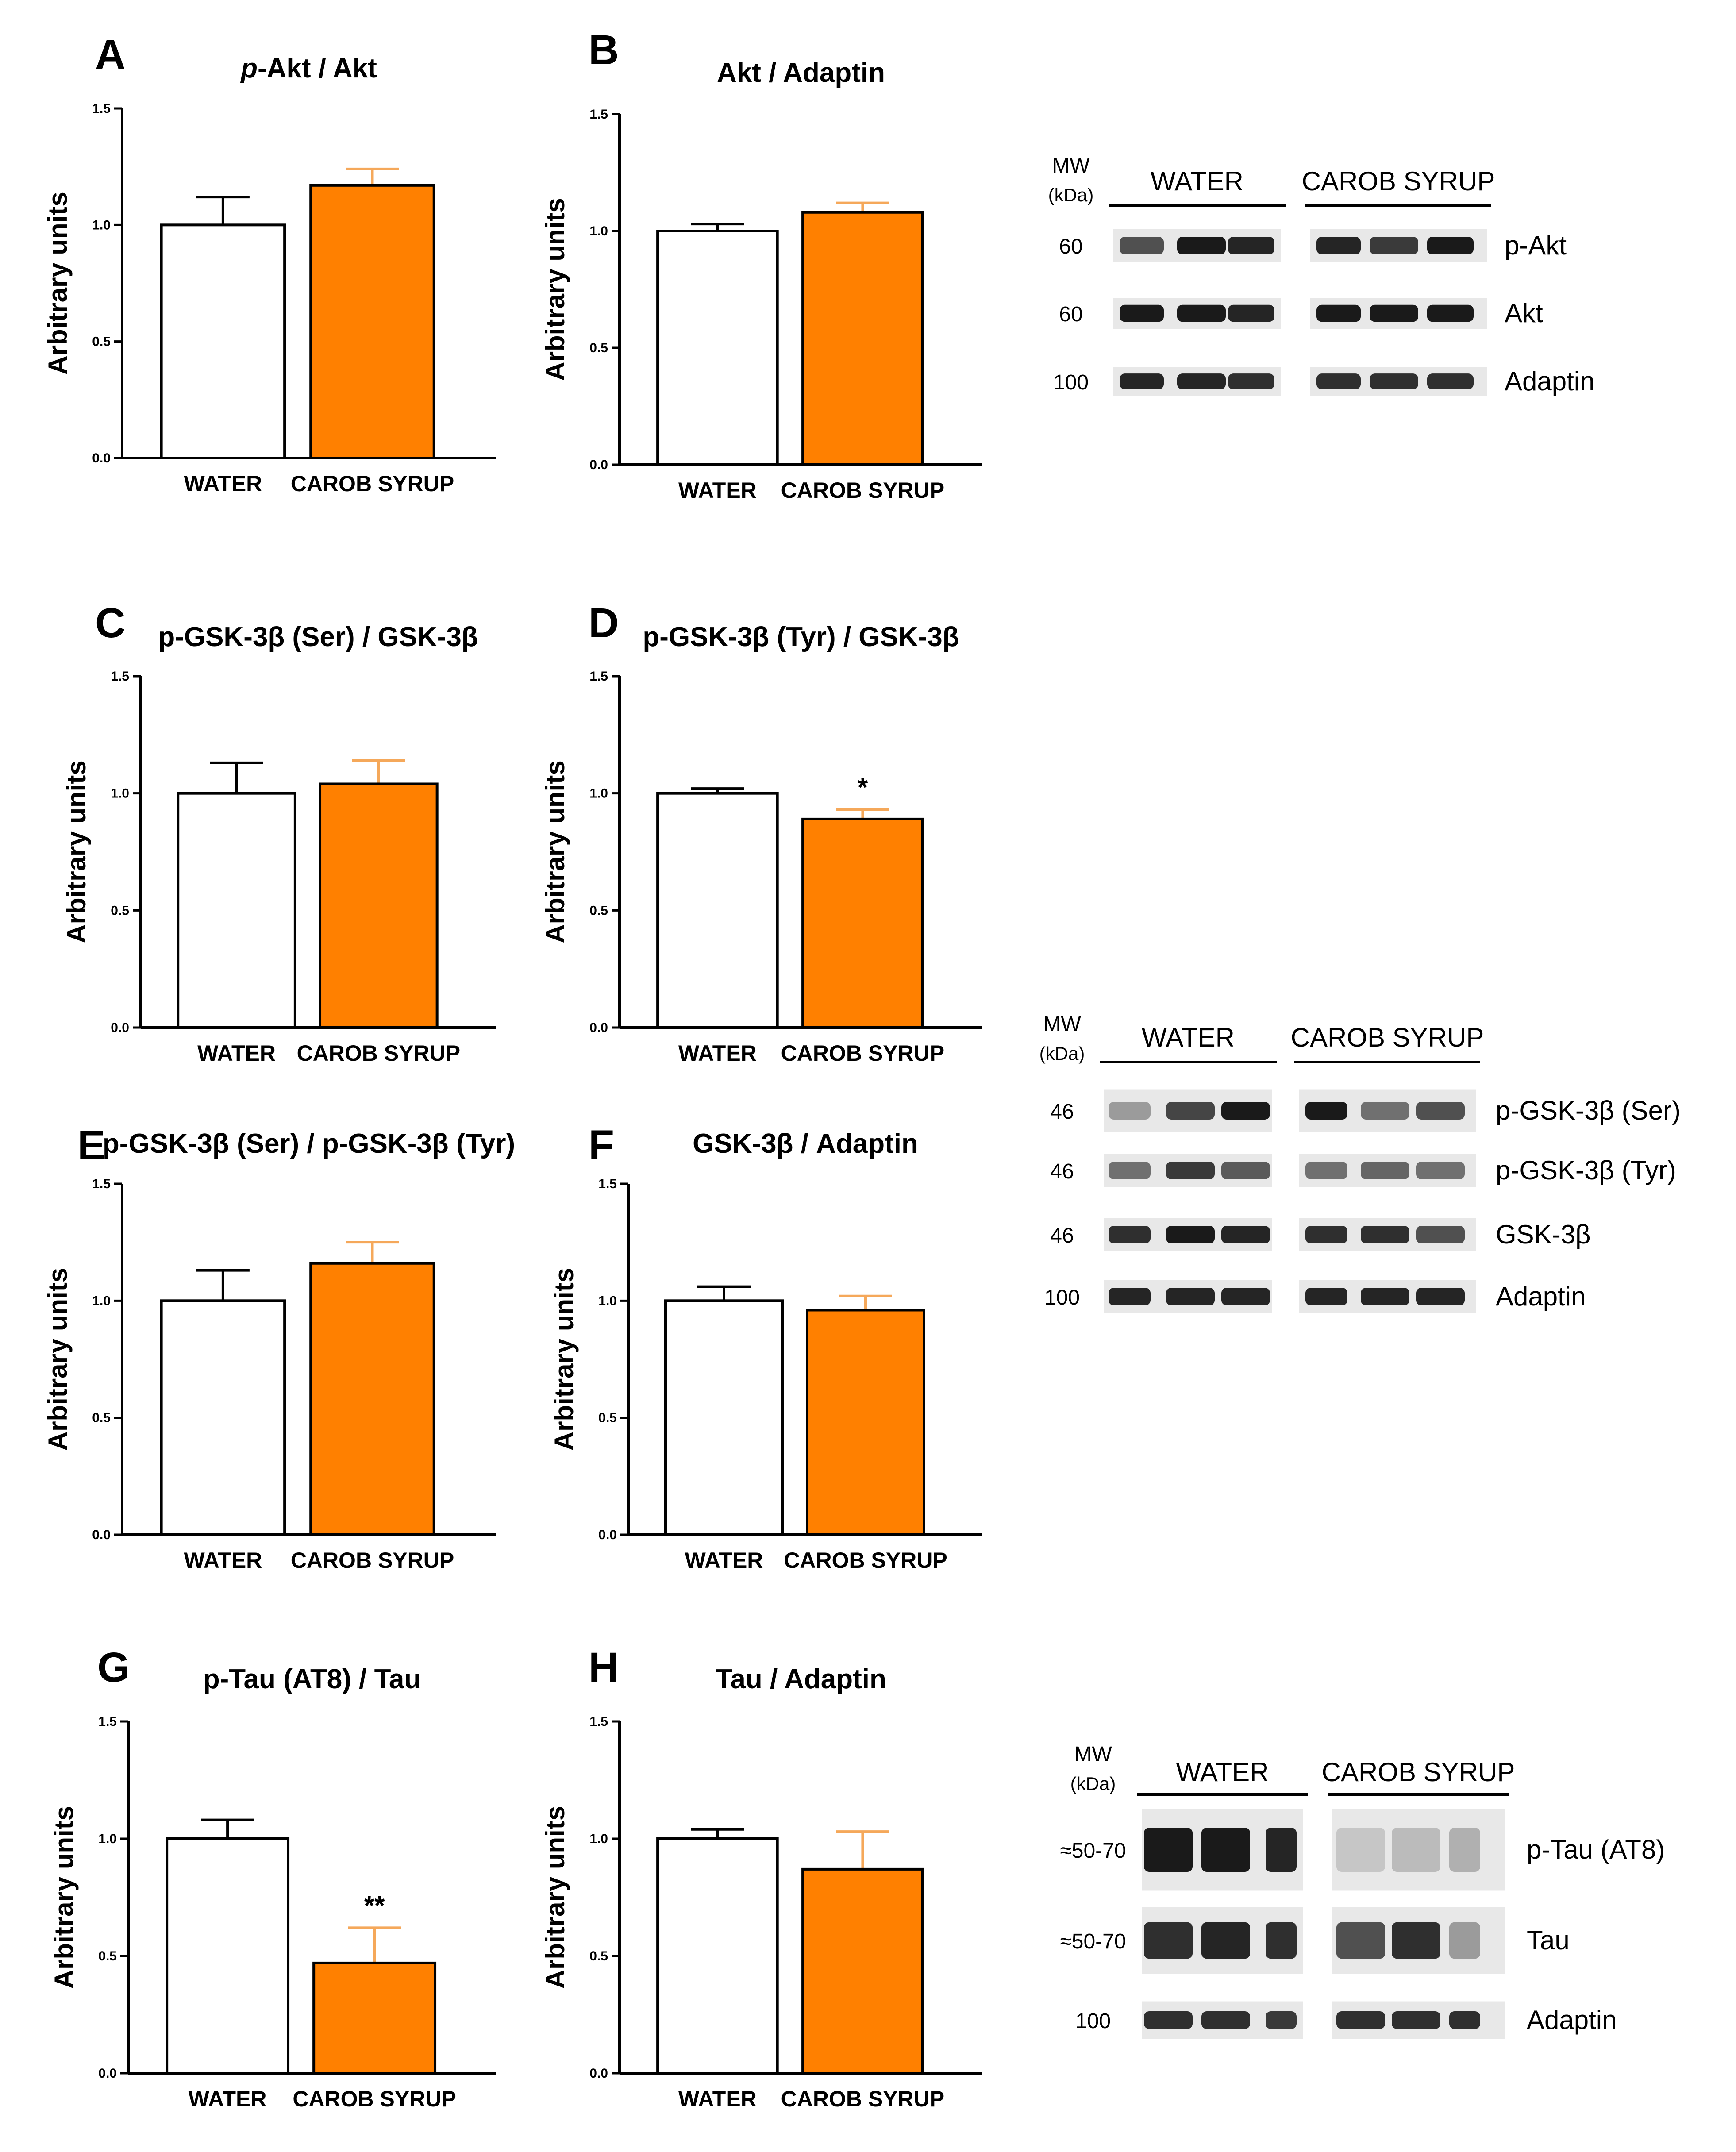 The height and width of the screenshot is (2152, 1736). Describe the element at coordinates (1093, 1754) in the screenshot. I see `blot3-mw-label: MW` at that location.